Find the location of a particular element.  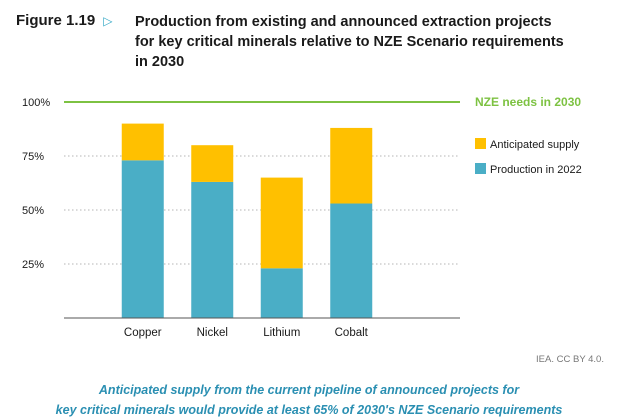

nze-target-label: NZE needs in 2030 is located at coordinates (528, 102).